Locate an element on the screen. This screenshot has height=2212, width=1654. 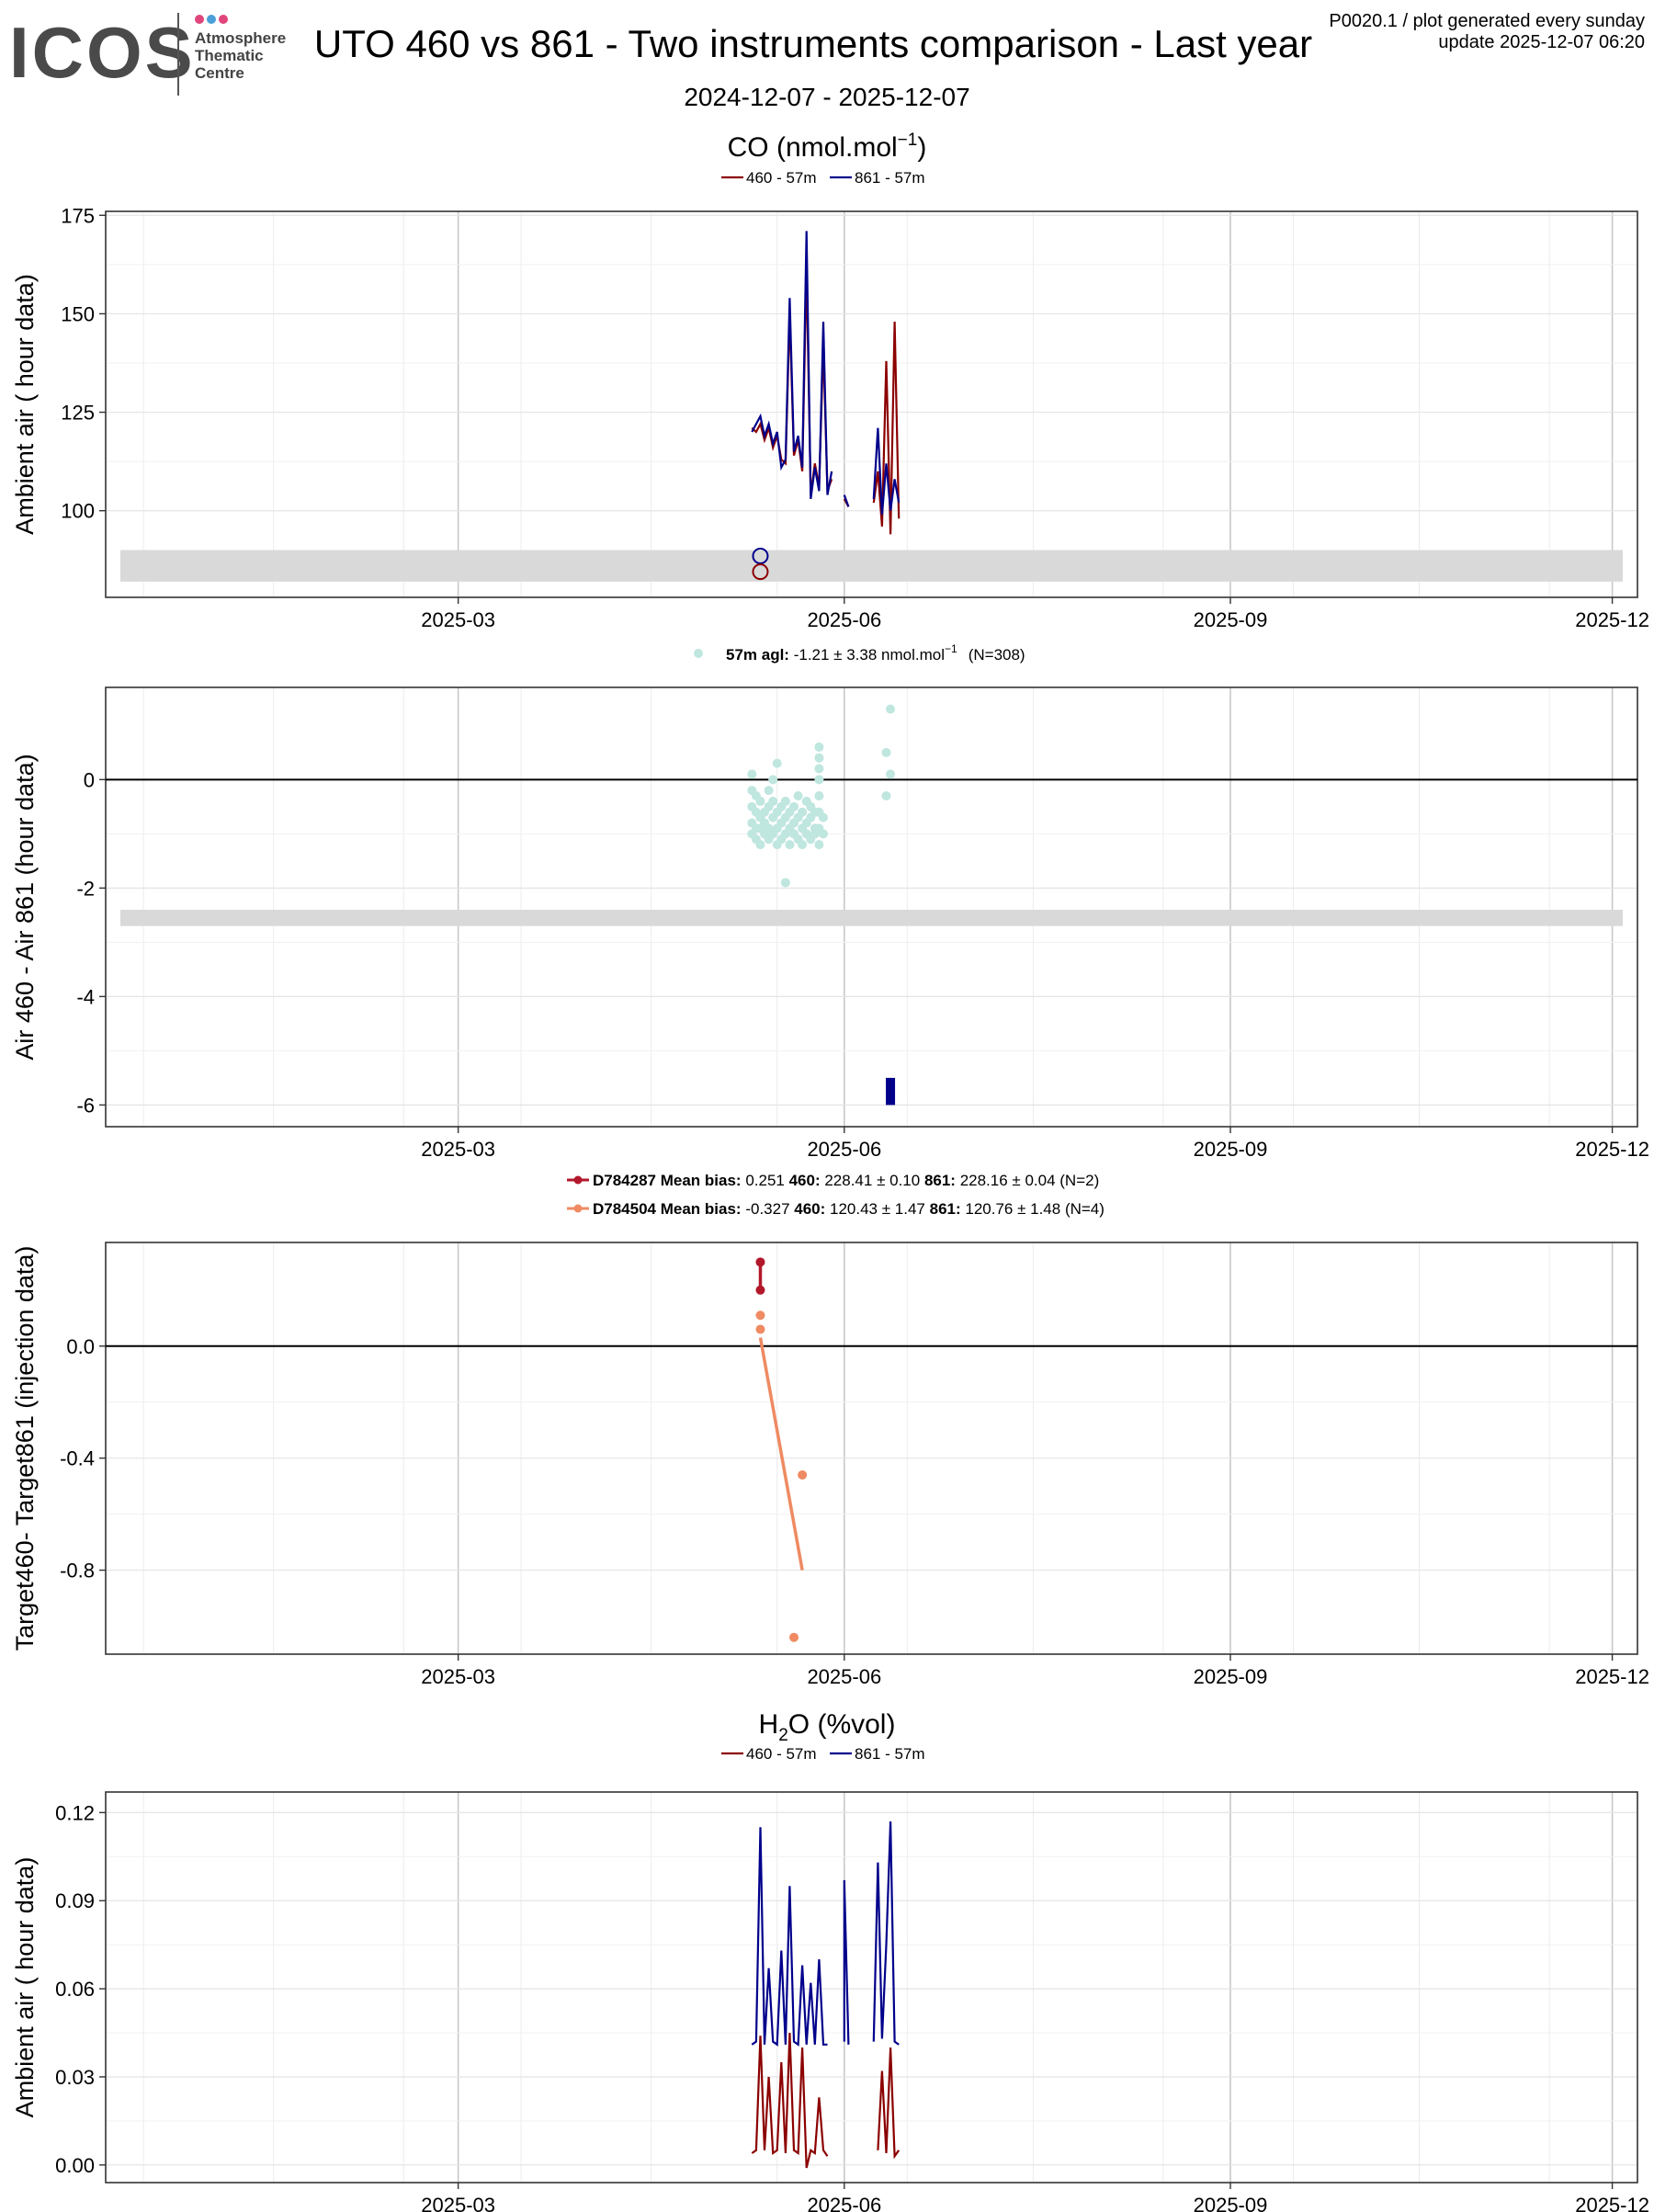
logo-subtitle-line: Thematic is located at coordinates (229, 55).